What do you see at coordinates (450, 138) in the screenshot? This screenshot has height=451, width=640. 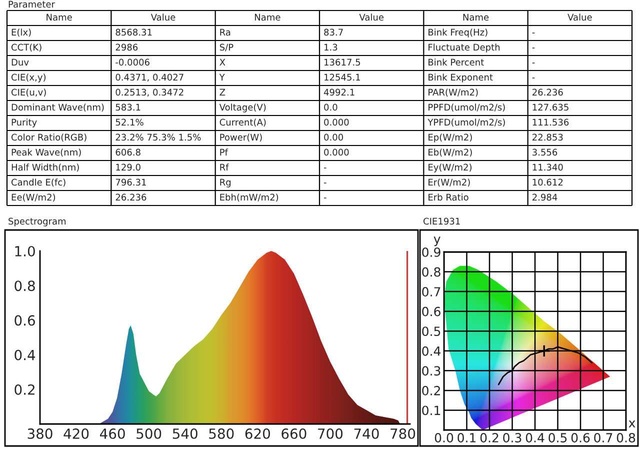 I see `text: Ep(W/m2)` at bounding box center [450, 138].